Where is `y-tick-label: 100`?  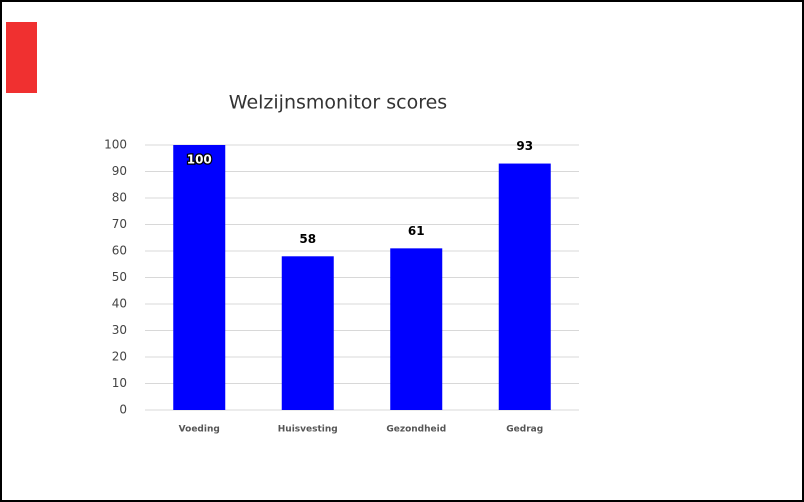
y-tick-label: 100 is located at coordinates (115, 145).